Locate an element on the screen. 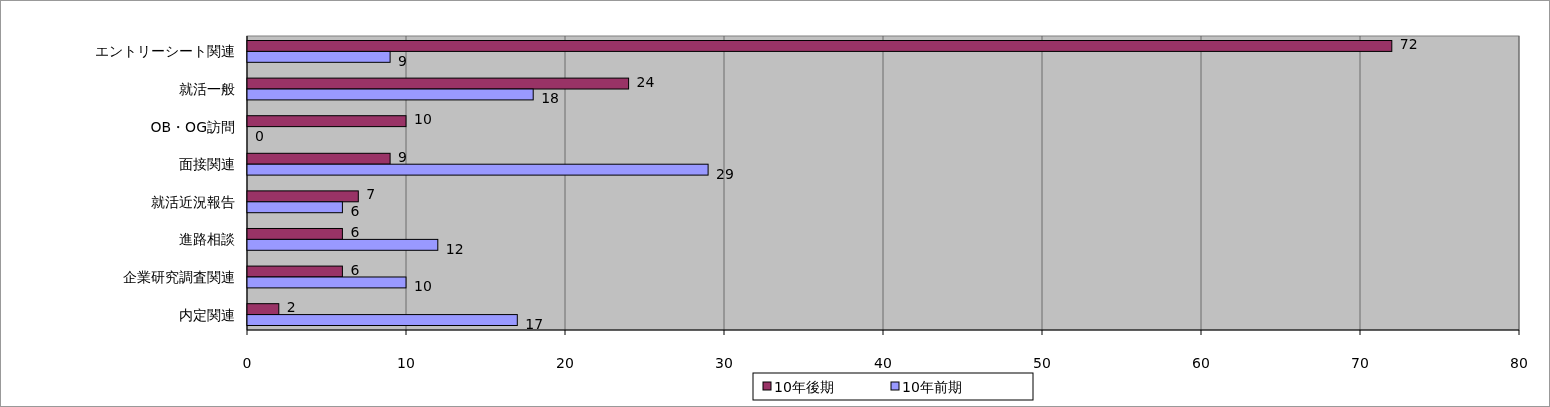 This screenshot has height=407, width=1550. x-tick-label: 80 is located at coordinates (1519, 363).